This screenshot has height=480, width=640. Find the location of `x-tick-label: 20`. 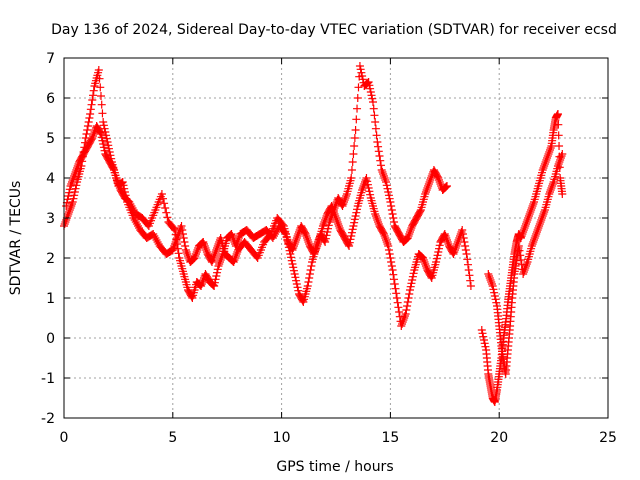

x-tick-label: 20 is located at coordinates (499, 438).